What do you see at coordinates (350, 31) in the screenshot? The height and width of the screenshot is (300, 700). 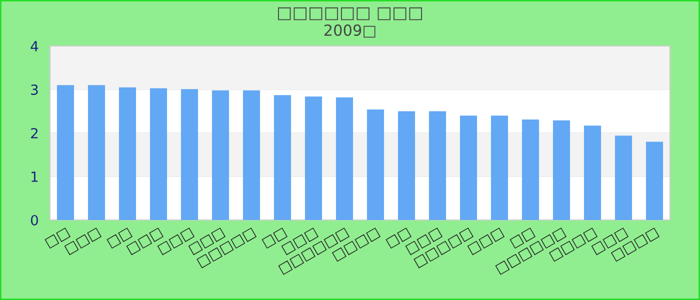 I see `chart-subtitle: 2009□` at bounding box center [350, 31].